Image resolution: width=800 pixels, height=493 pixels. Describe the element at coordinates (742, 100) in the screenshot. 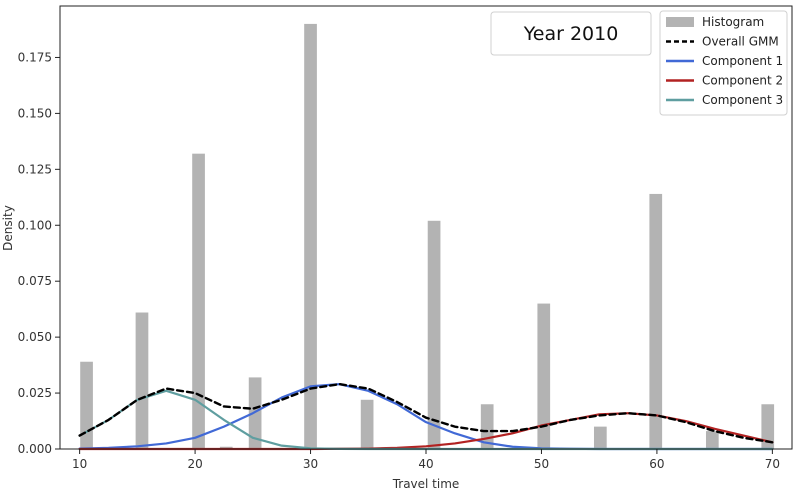

I see `legend-label-component-3: Component 3` at that location.